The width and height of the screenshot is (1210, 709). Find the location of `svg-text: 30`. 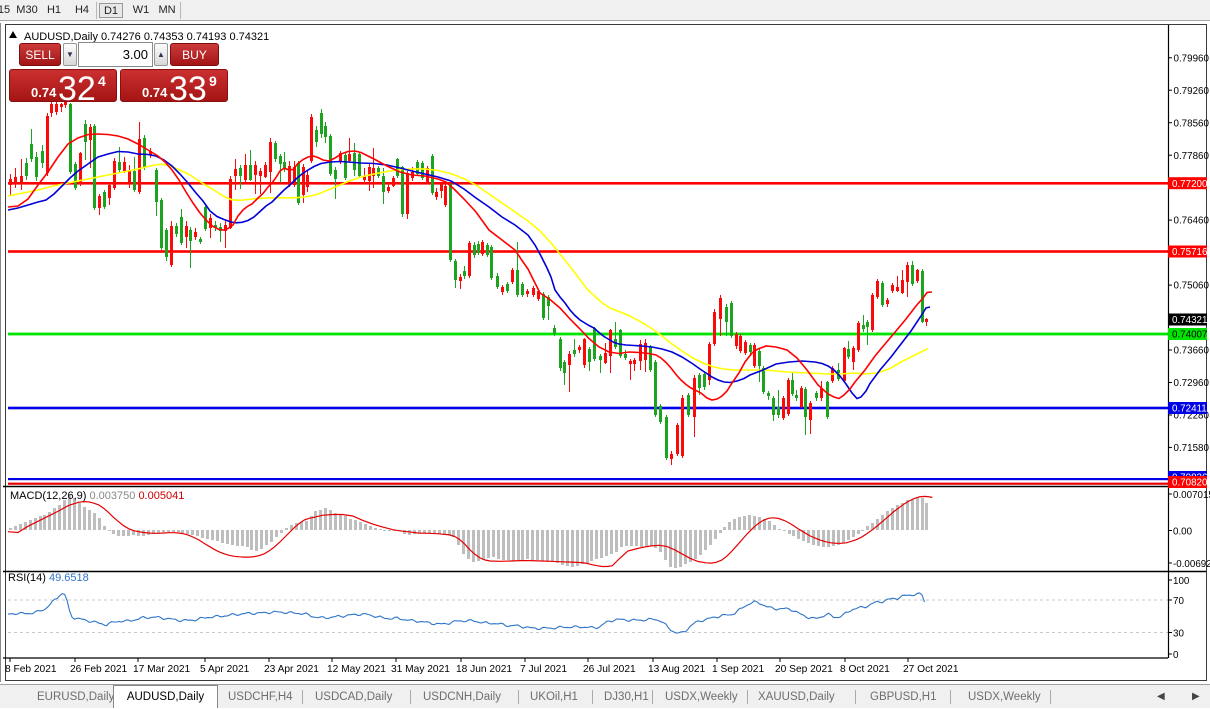

svg-text: 30 is located at coordinates (1178, 633).